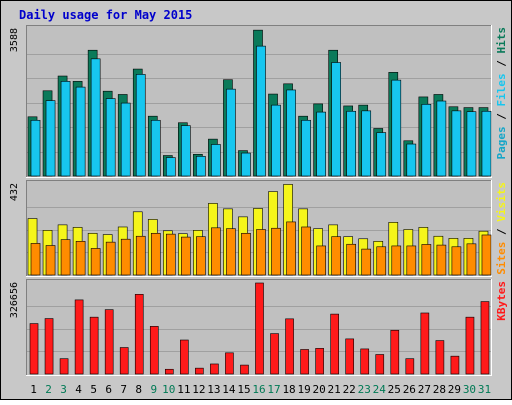 The width and height of the screenshot is (512, 405). I want to click on x-tick-label-day-20: 20, so click(319, 389).